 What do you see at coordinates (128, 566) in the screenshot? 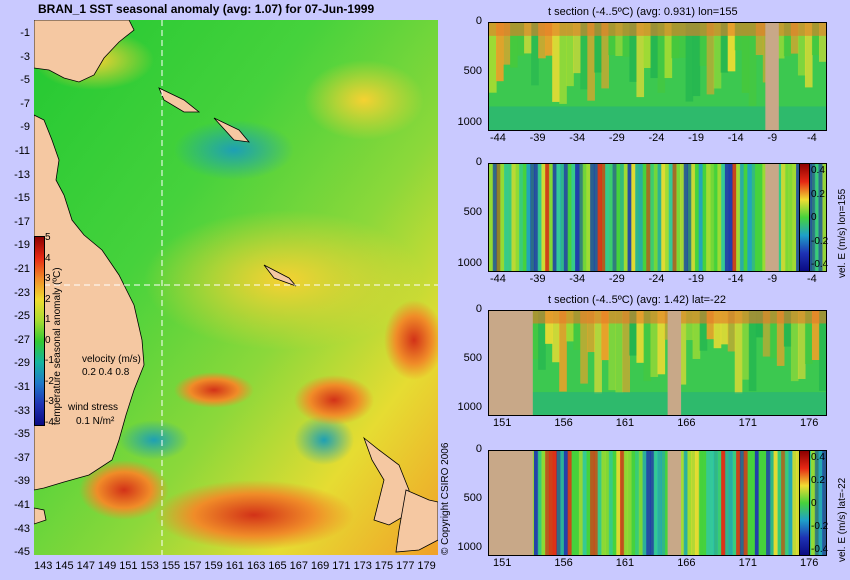
I see `map-x-tick: 151` at bounding box center [128, 566].